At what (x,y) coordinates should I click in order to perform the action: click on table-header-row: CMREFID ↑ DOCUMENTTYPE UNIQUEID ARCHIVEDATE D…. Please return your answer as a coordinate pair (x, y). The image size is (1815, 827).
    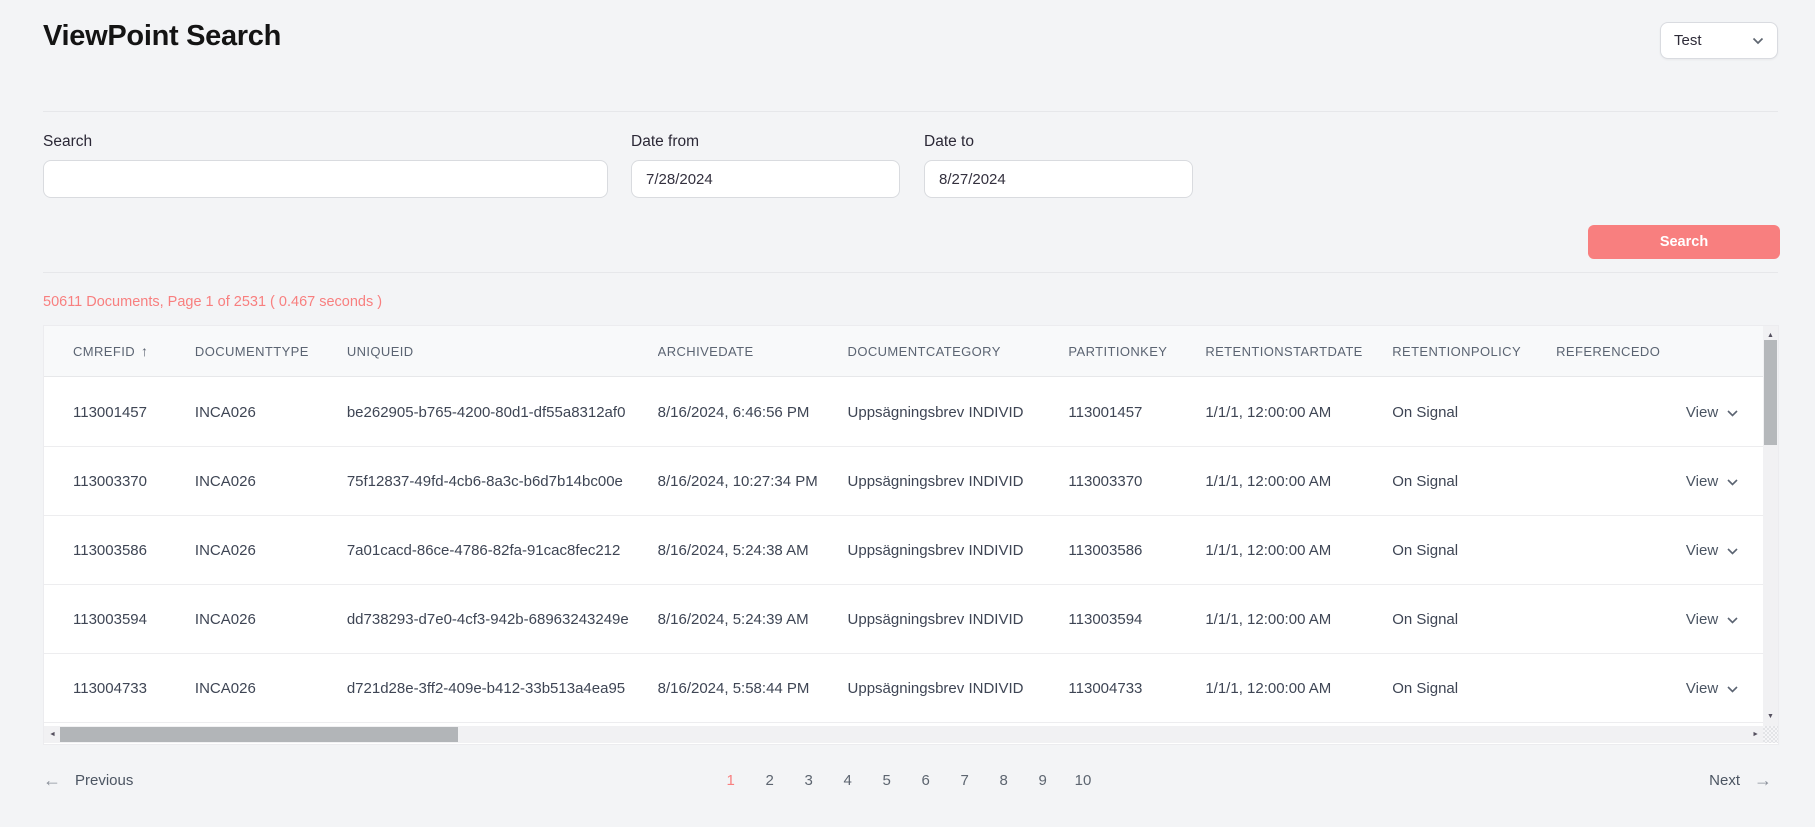
    Looking at the image, I should click on (904, 351).